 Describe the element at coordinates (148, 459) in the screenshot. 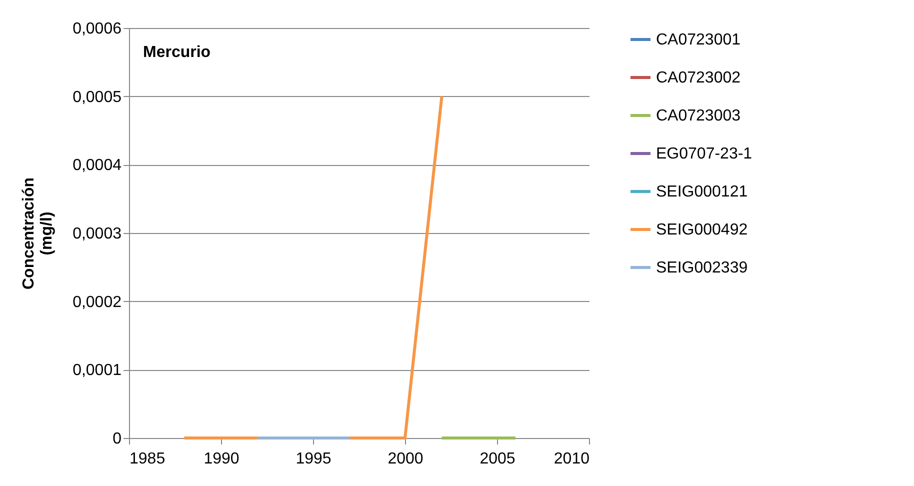

I see `x-tick-label: 1985` at that location.